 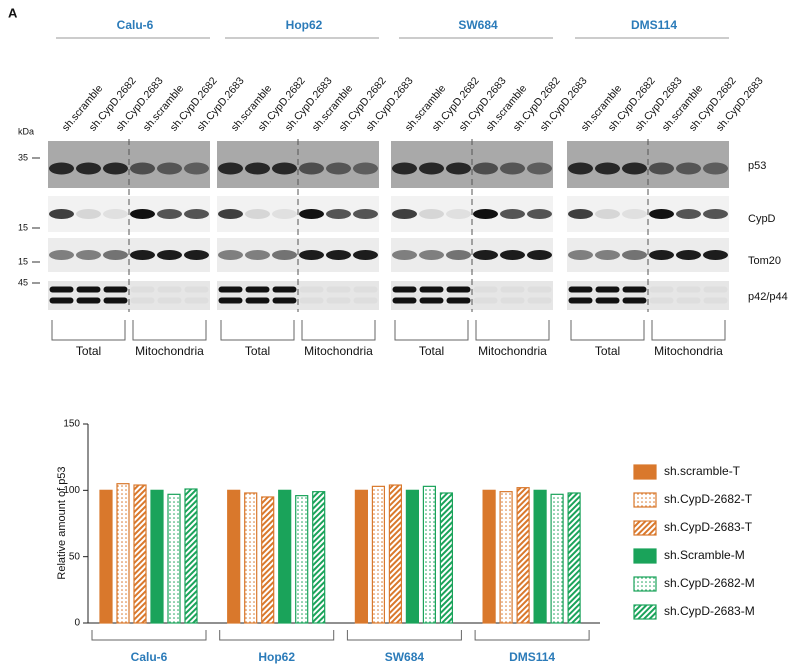 What do you see at coordinates (71, 424) in the screenshot?
I see `y-tick-label: 150` at bounding box center [71, 424].